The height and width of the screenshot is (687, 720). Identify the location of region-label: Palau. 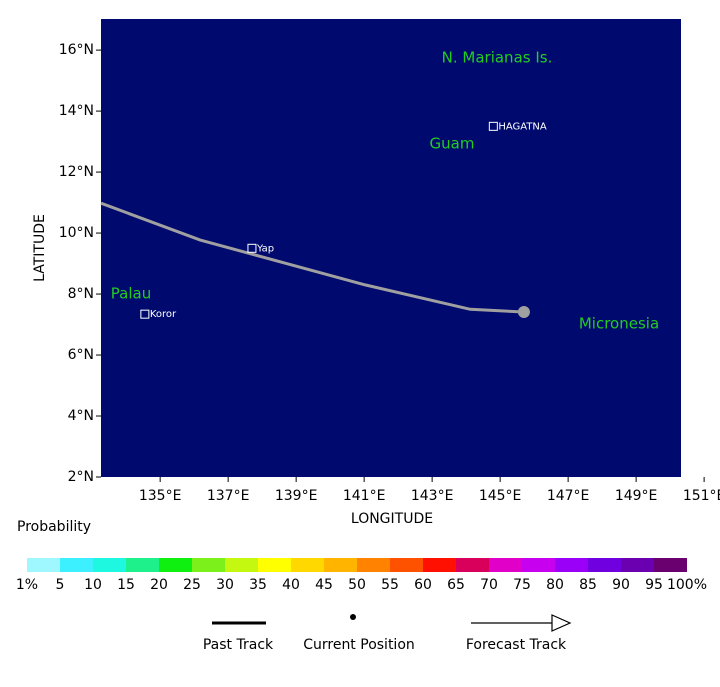
(131, 294).